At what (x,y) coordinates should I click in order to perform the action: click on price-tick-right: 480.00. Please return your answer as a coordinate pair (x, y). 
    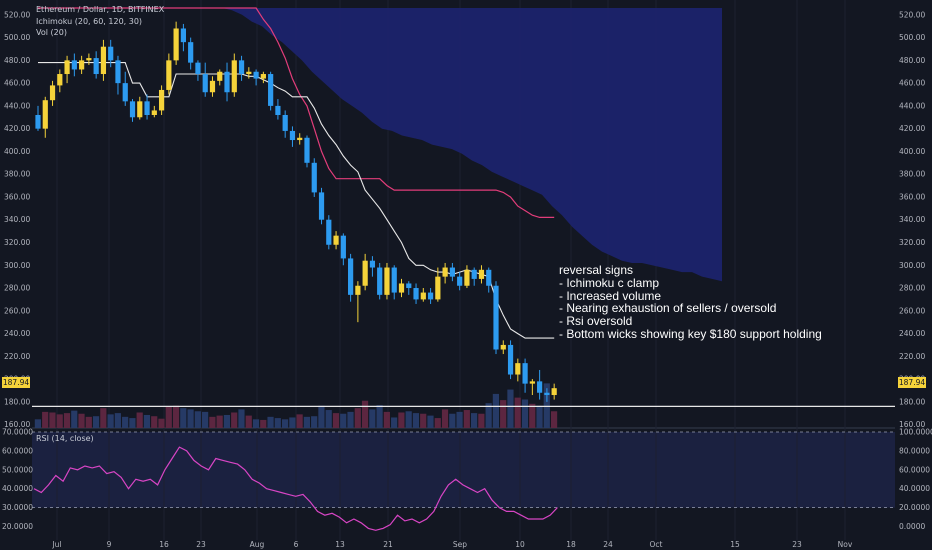
    Looking at the image, I should click on (912, 60).